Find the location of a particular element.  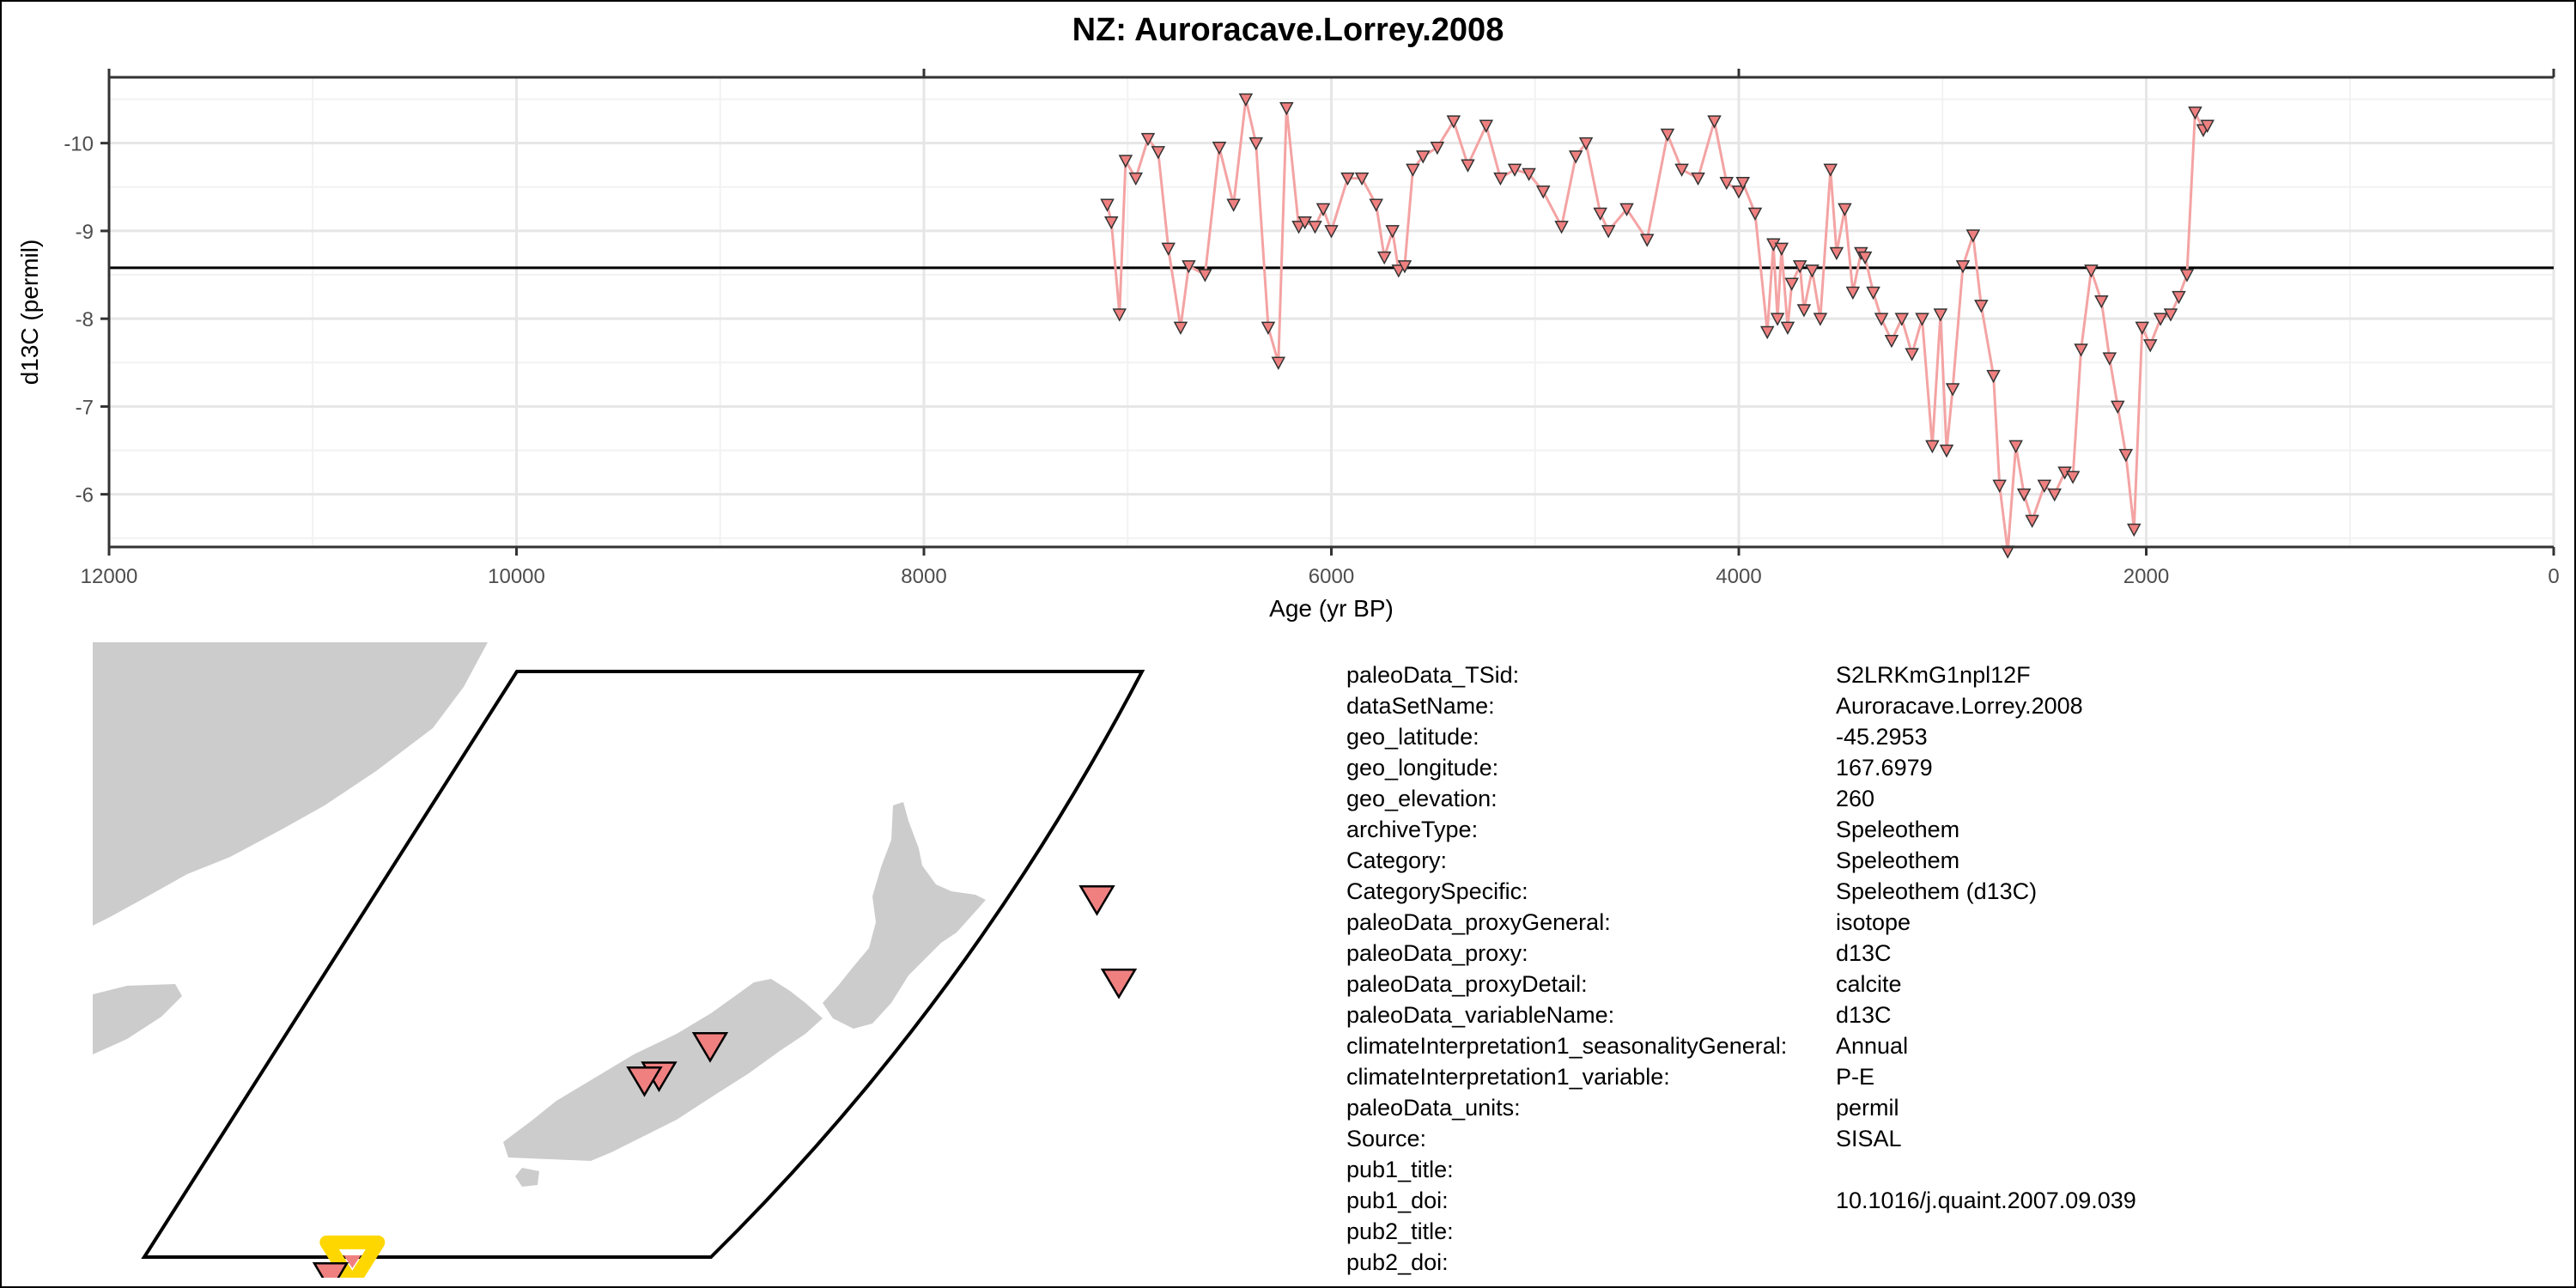

metadata-row: CategorySpecific: Speleothem (d13C) is located at coordinates (1806, 892).